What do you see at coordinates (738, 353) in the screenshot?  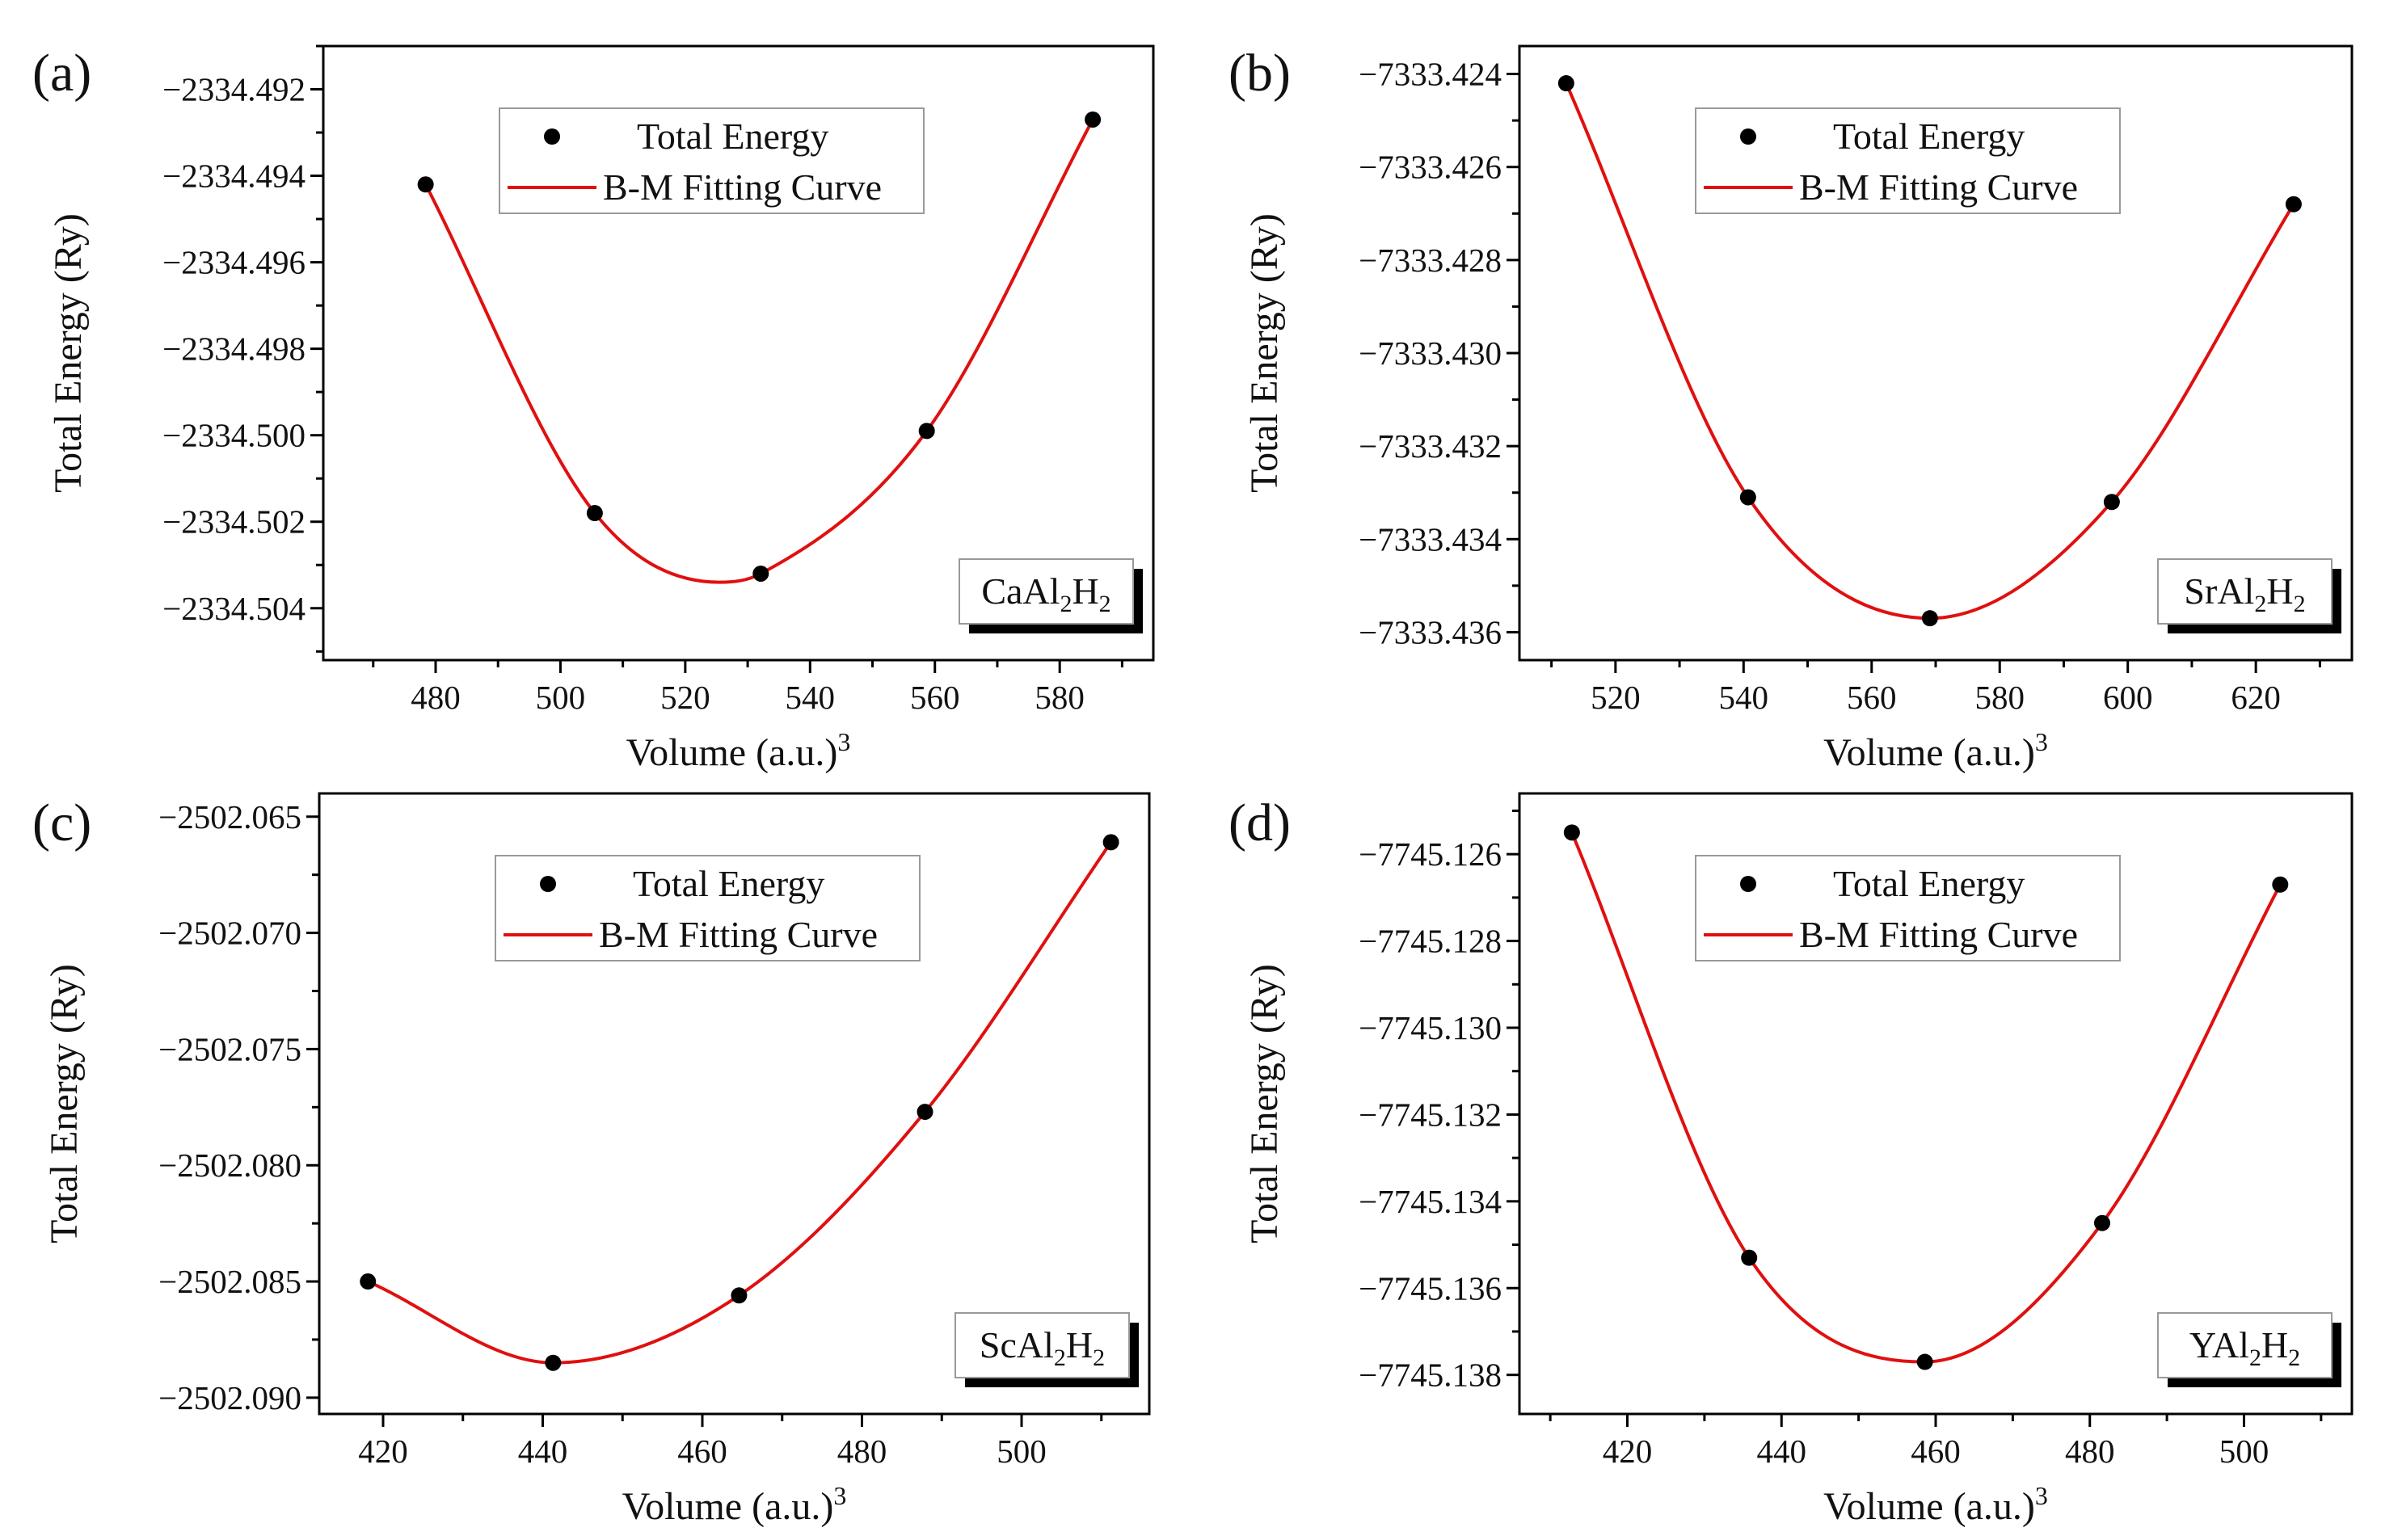 I see `plot-frame` at bounding box center [738, 353].